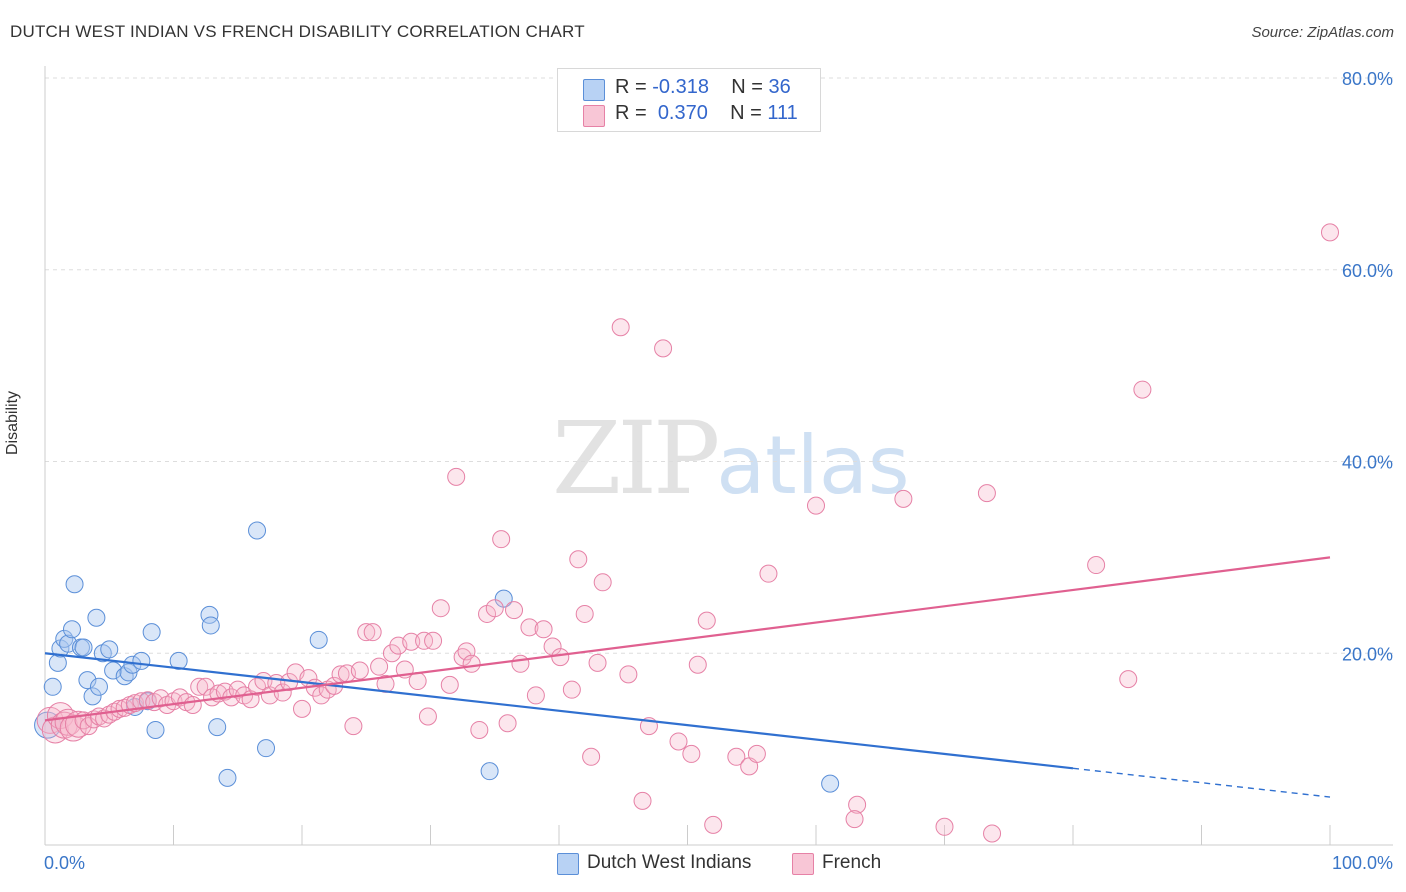 The width and height of the screenshot is (1406, 892). I want to click on legend-text-blue: R = -0.318 N = 36, so click(703, 87).